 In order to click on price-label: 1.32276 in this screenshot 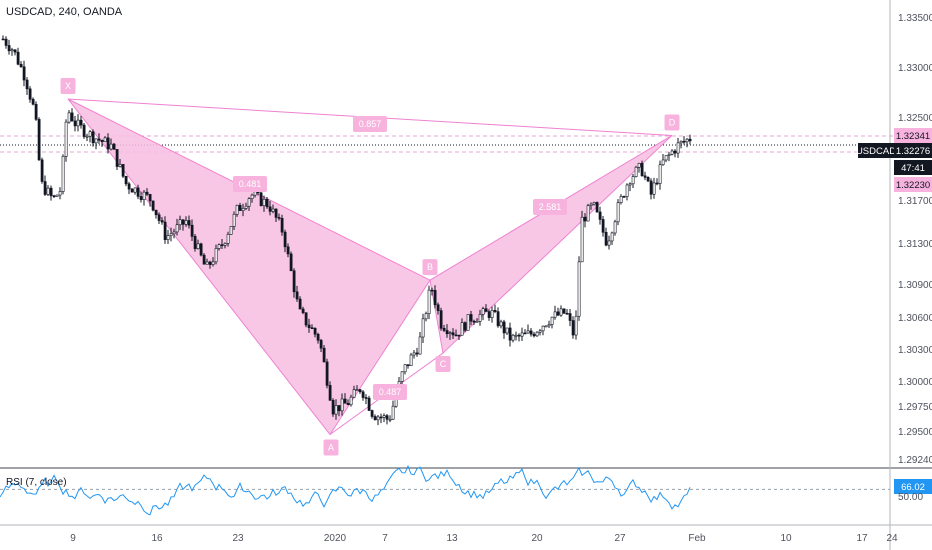, I will do `click(913, 151)`.